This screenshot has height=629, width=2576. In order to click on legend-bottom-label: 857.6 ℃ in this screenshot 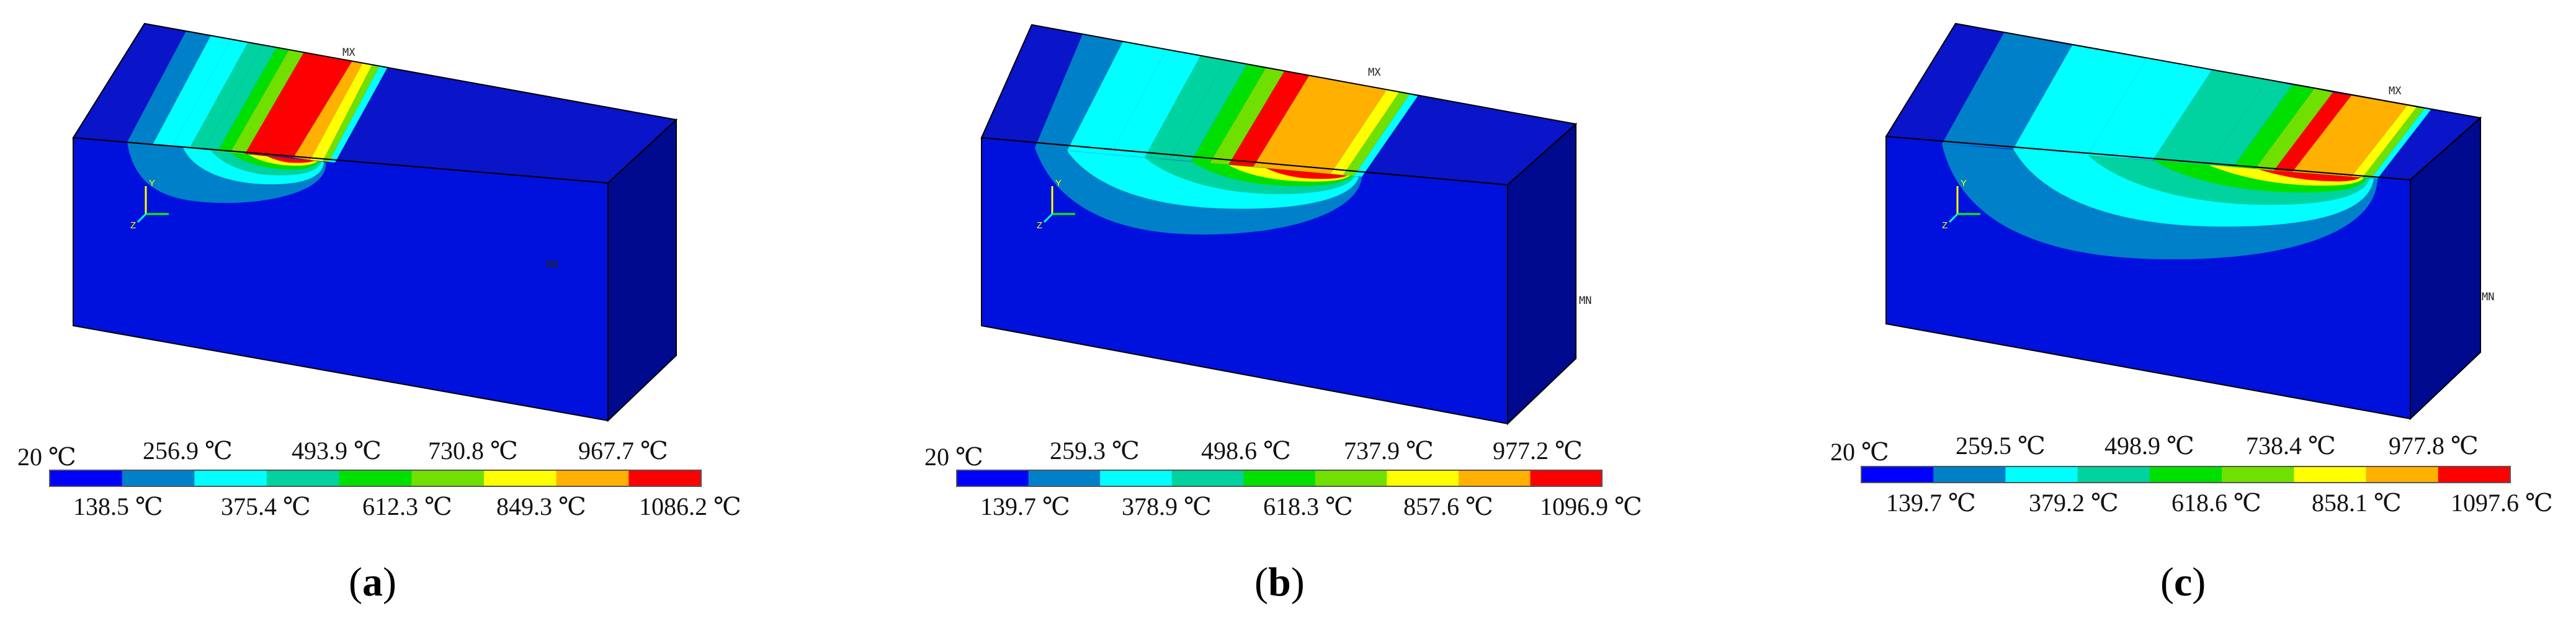, I will do `click(1448, 506)`.